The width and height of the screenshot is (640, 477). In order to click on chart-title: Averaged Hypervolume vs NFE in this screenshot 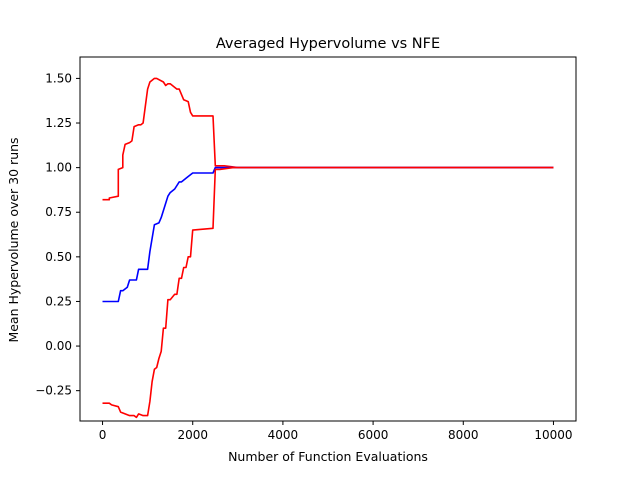, I will do `click(328, 44)`.